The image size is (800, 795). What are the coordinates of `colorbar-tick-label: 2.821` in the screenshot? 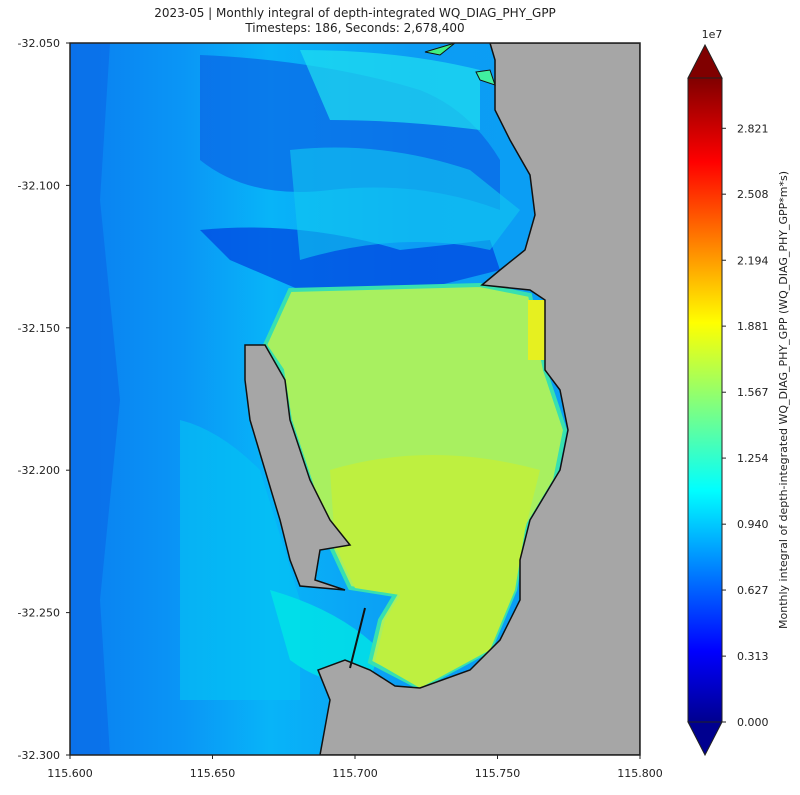 It's located at (753, 128).